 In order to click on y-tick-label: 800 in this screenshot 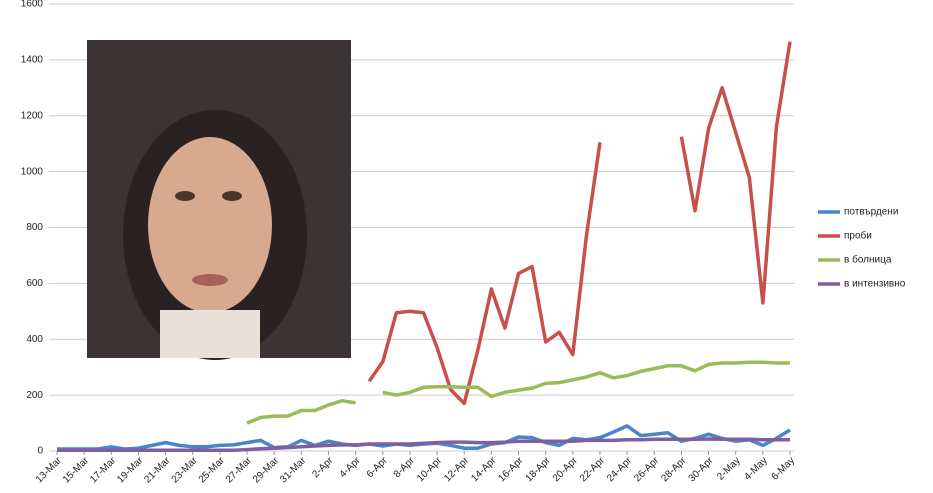, I will do `click(34, 227)`.